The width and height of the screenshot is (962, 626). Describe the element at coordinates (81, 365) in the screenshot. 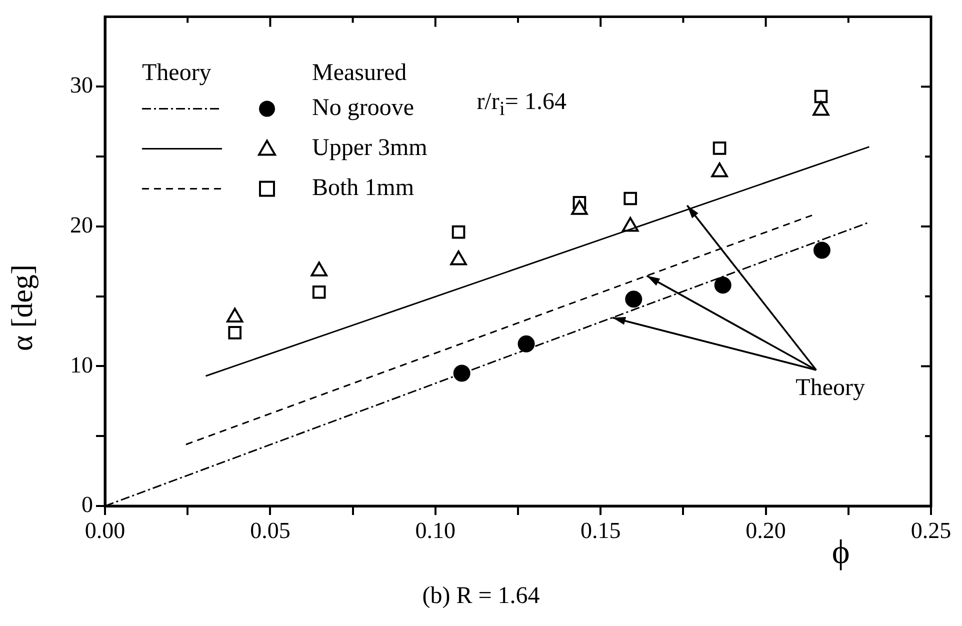

I see `y-tick-label: 10` at that location.